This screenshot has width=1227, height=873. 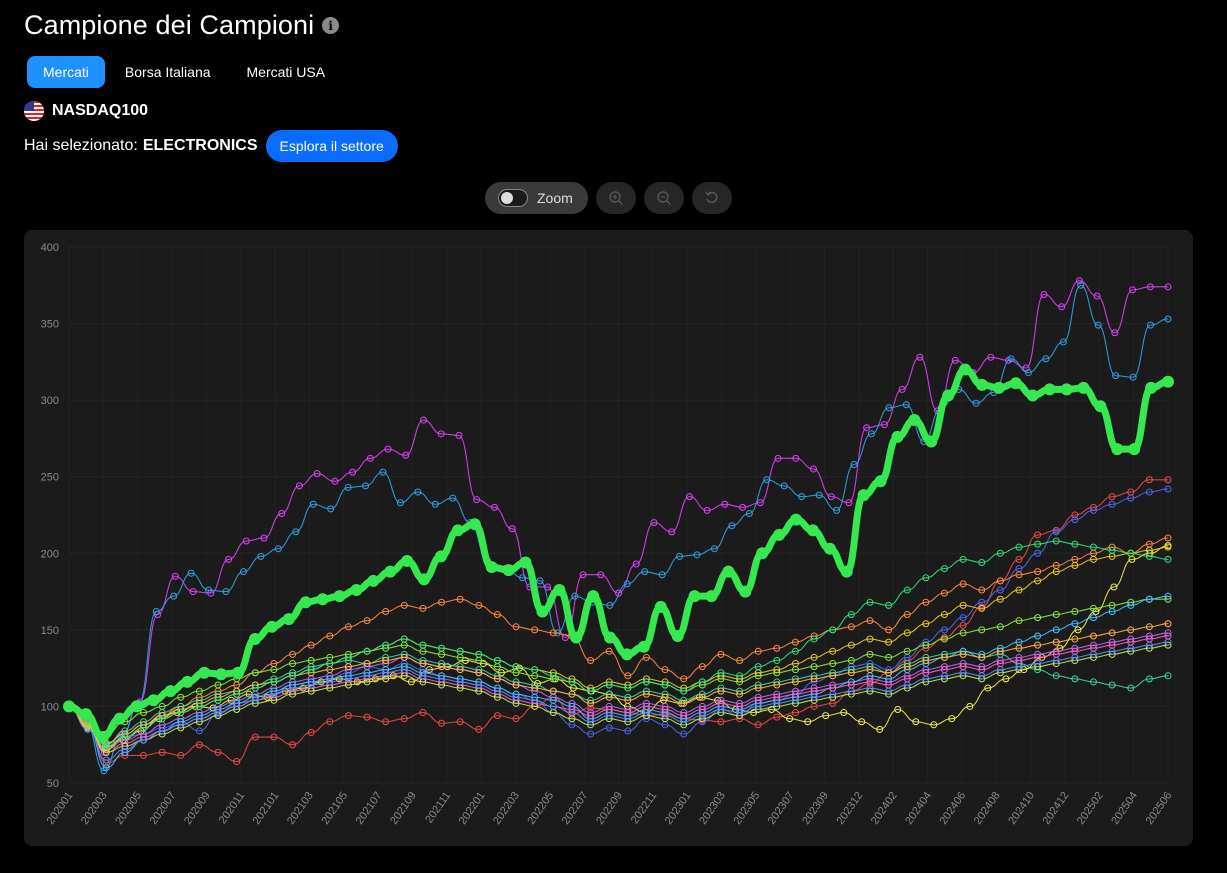 What do you see at coordinates (66, 72) in the screenshot?
I see `tab-mercati: Mercati` at bounding box center [66, 72].